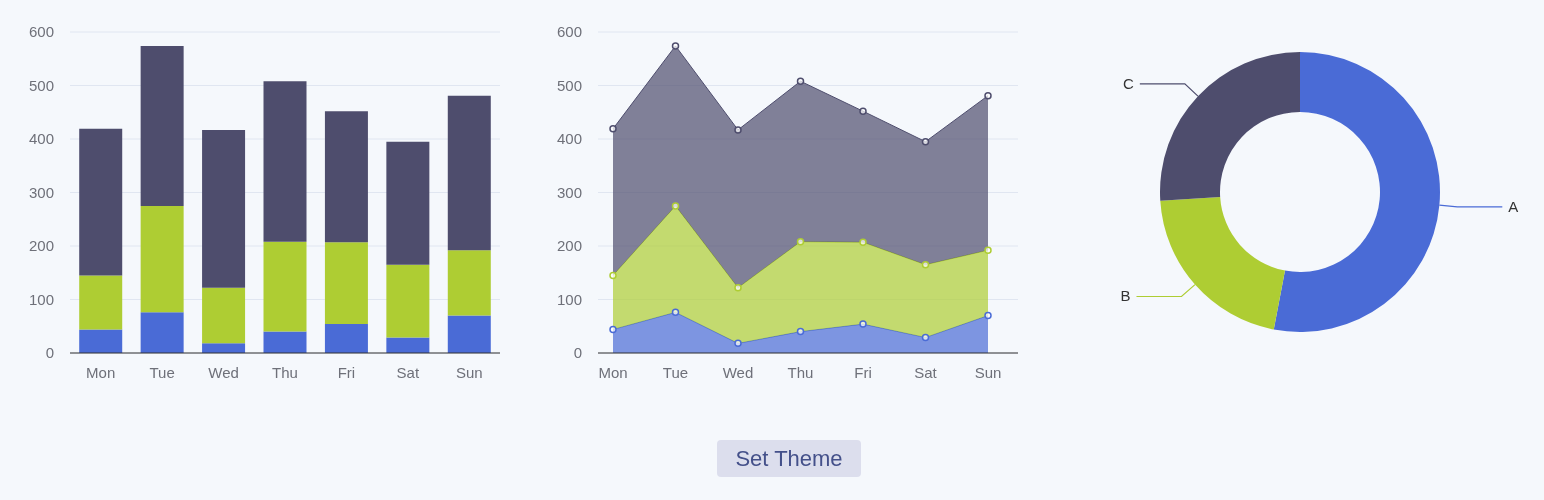 The image size is (1544, 500). I want to click on slice-label: A, so click(1513, 206).